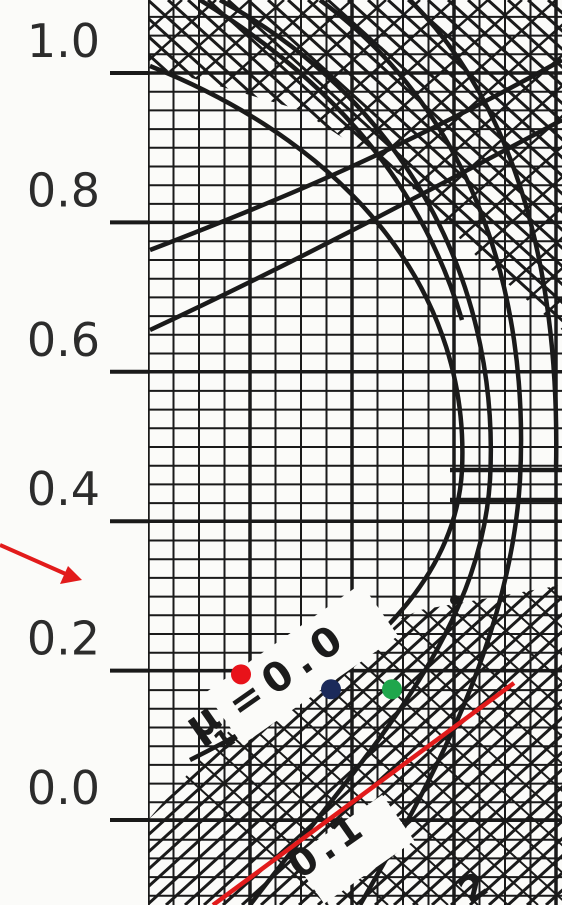  I want to click on annotation-line, so click(363, 793).